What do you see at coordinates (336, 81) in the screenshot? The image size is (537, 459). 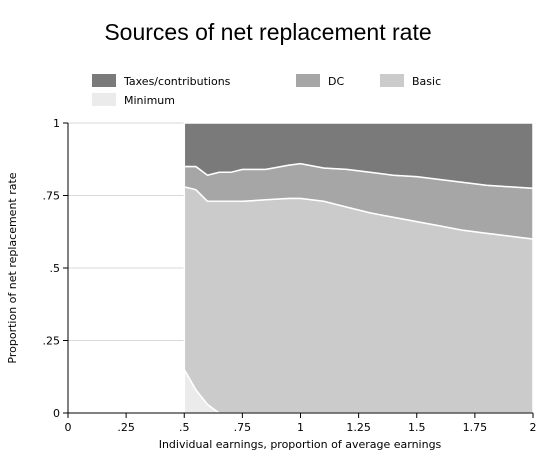 I see `legend-label: DC` at bounding box center [336, 81].